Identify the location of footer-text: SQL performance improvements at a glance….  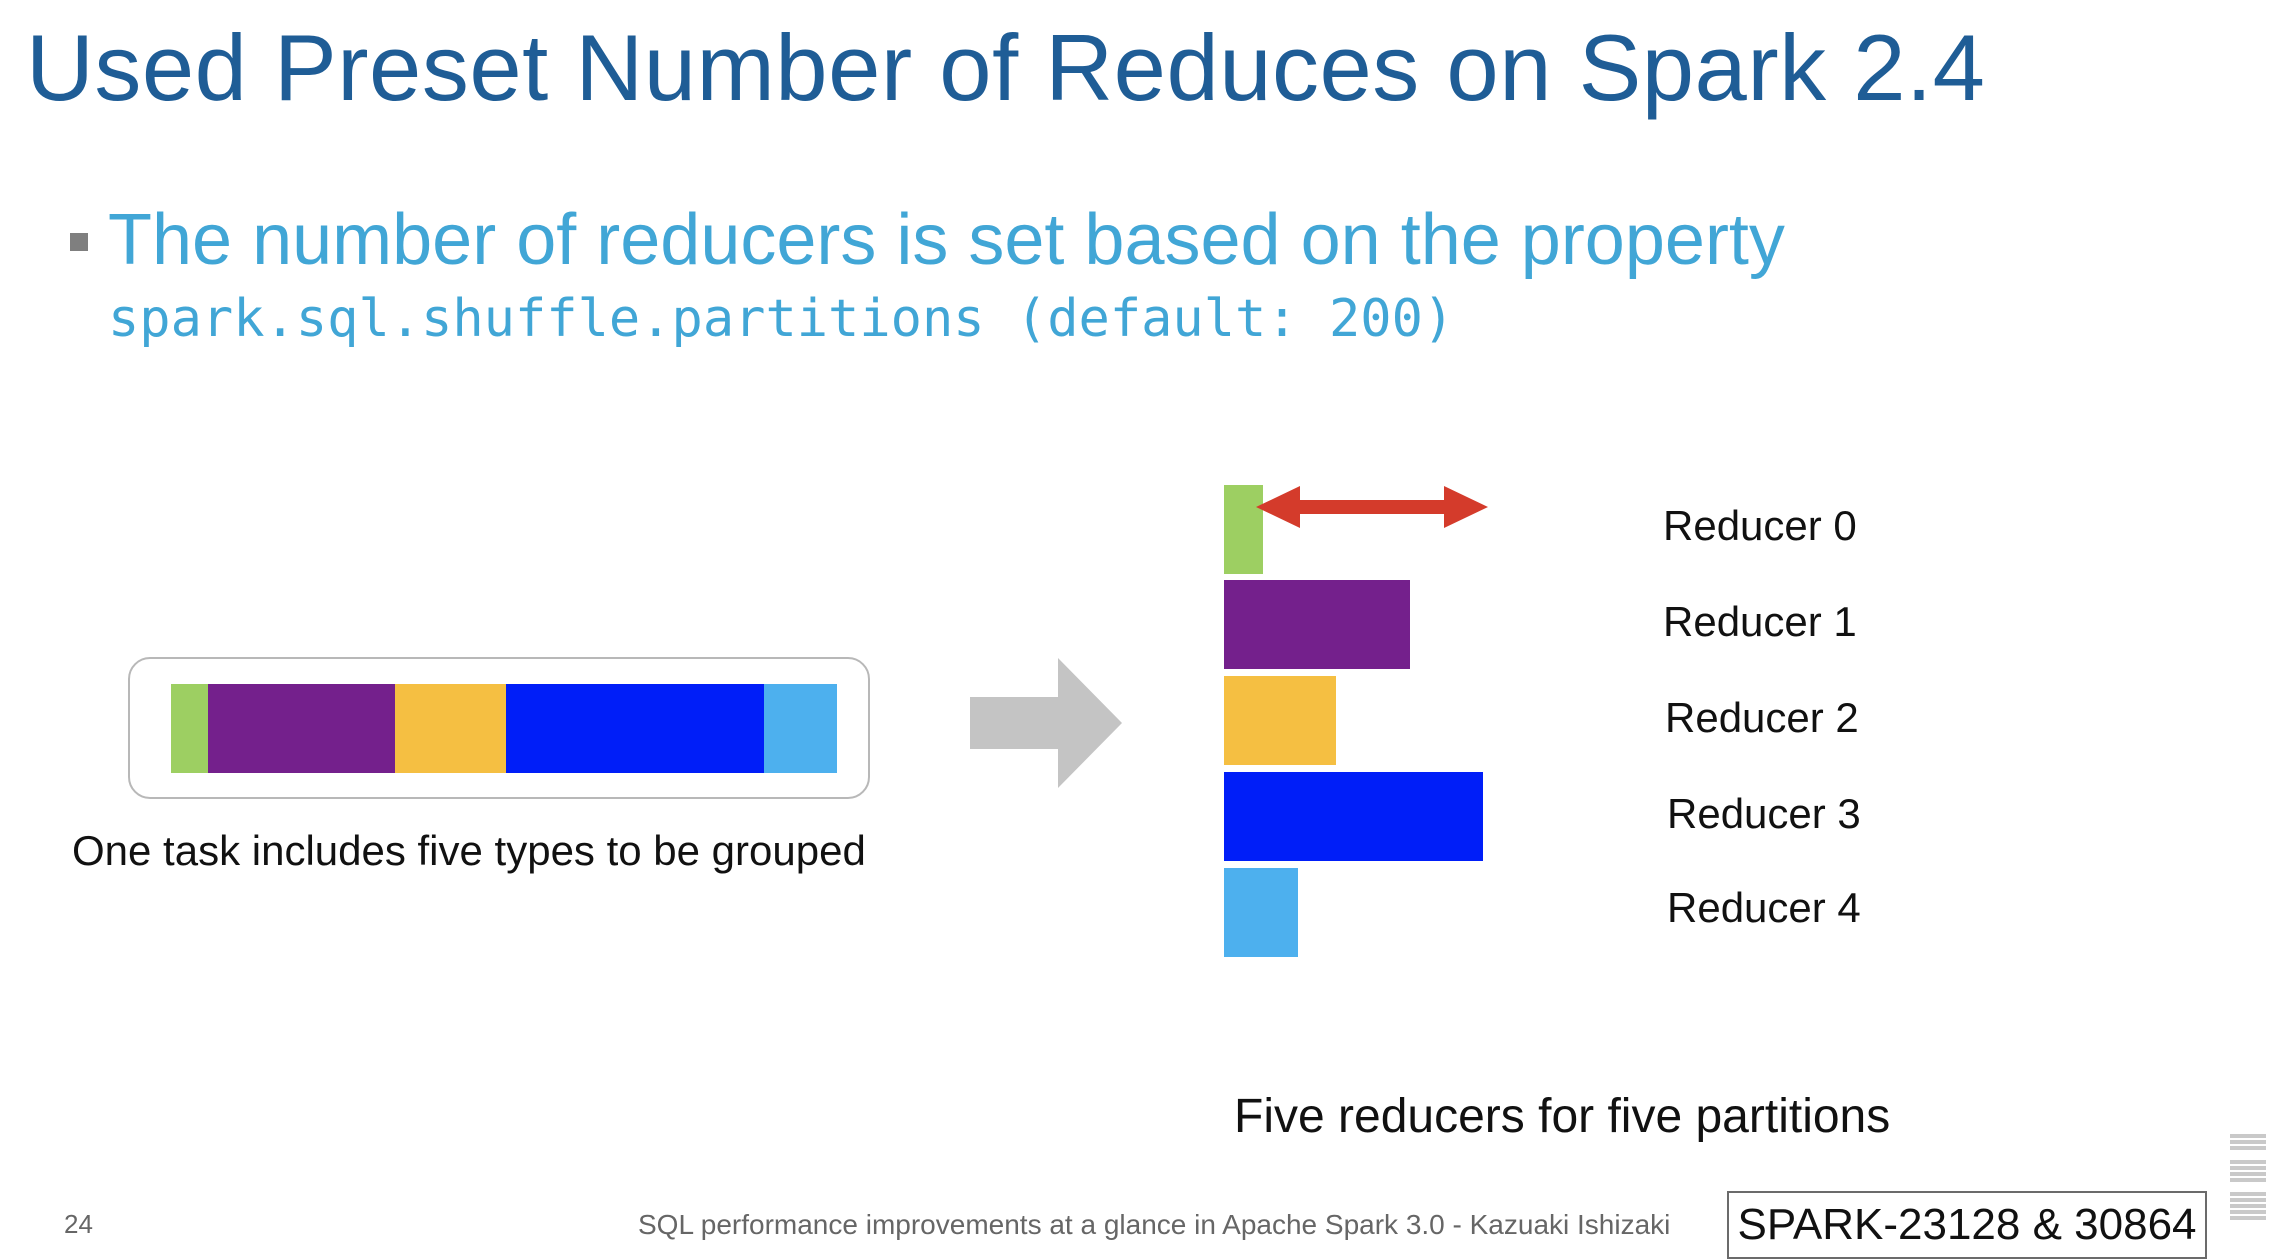
(1154, 1224).